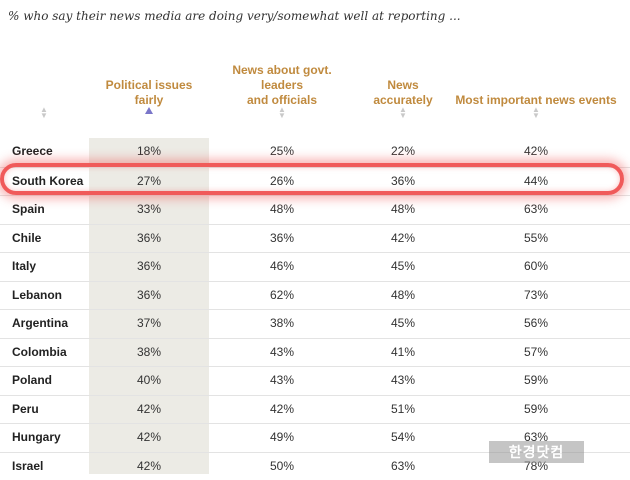 Image resolution: width=630 pixels, height=480 pixels. Describe the element at coordinates (282, 295) in the screenshot. I see `value-cell: 62%` at that location.